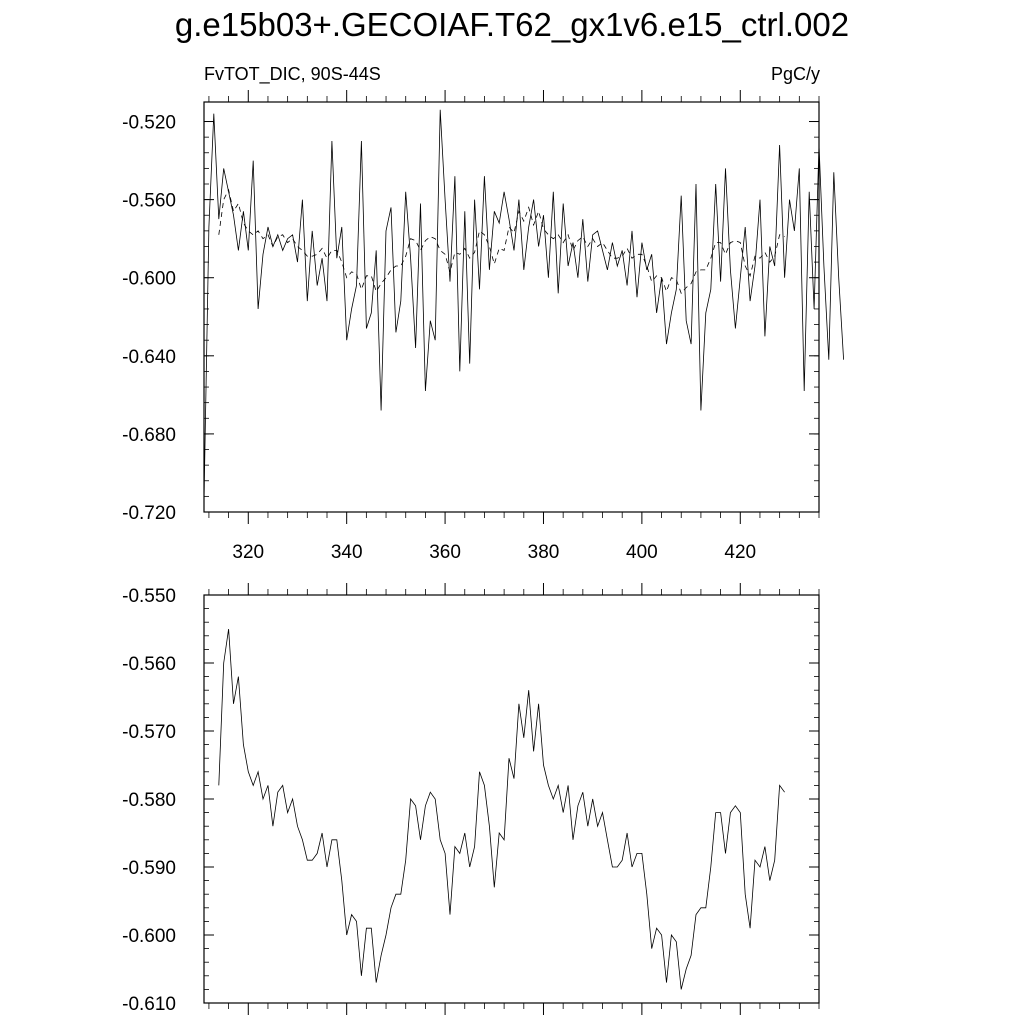 This screenshot has height=1024, width=1024. What do you see at coordinates (445, 552) in the screenshot?
I see `x-tick-label: 360` at bounding box center [445, 552].